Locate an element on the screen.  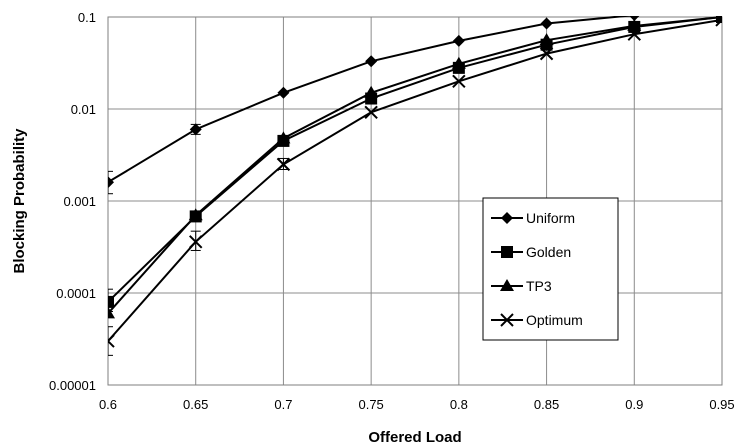
y-tick-label: 0.01 is located at coordinates (83, 109).